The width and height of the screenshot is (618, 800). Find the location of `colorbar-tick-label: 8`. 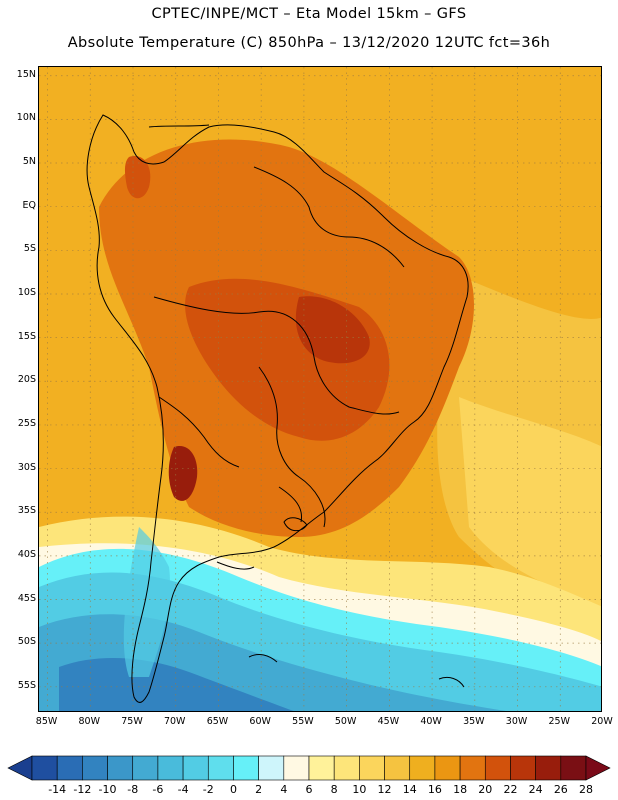

colorbar-tick-label: 8 is located at coordinates (334, 789).